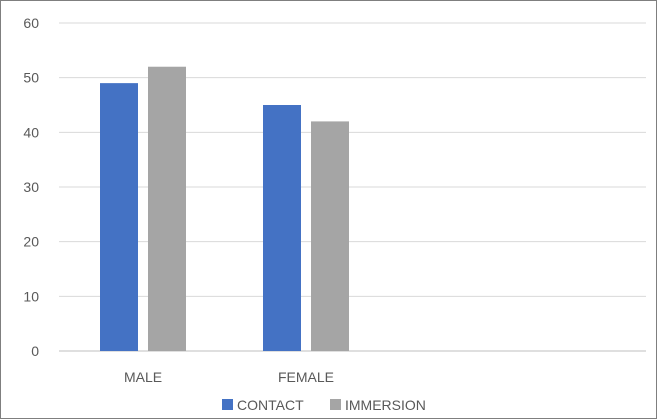 The height and width of the screenshot is (420, 657). I want to click on x-axis-ticks: MALE FEMALE, so click(229, 377).